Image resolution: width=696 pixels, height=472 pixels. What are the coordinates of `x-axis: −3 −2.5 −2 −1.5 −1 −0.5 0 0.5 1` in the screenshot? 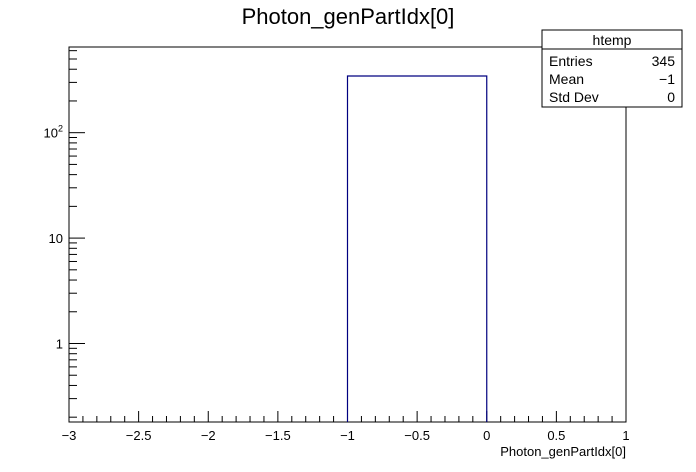 It's located at (346, 427).